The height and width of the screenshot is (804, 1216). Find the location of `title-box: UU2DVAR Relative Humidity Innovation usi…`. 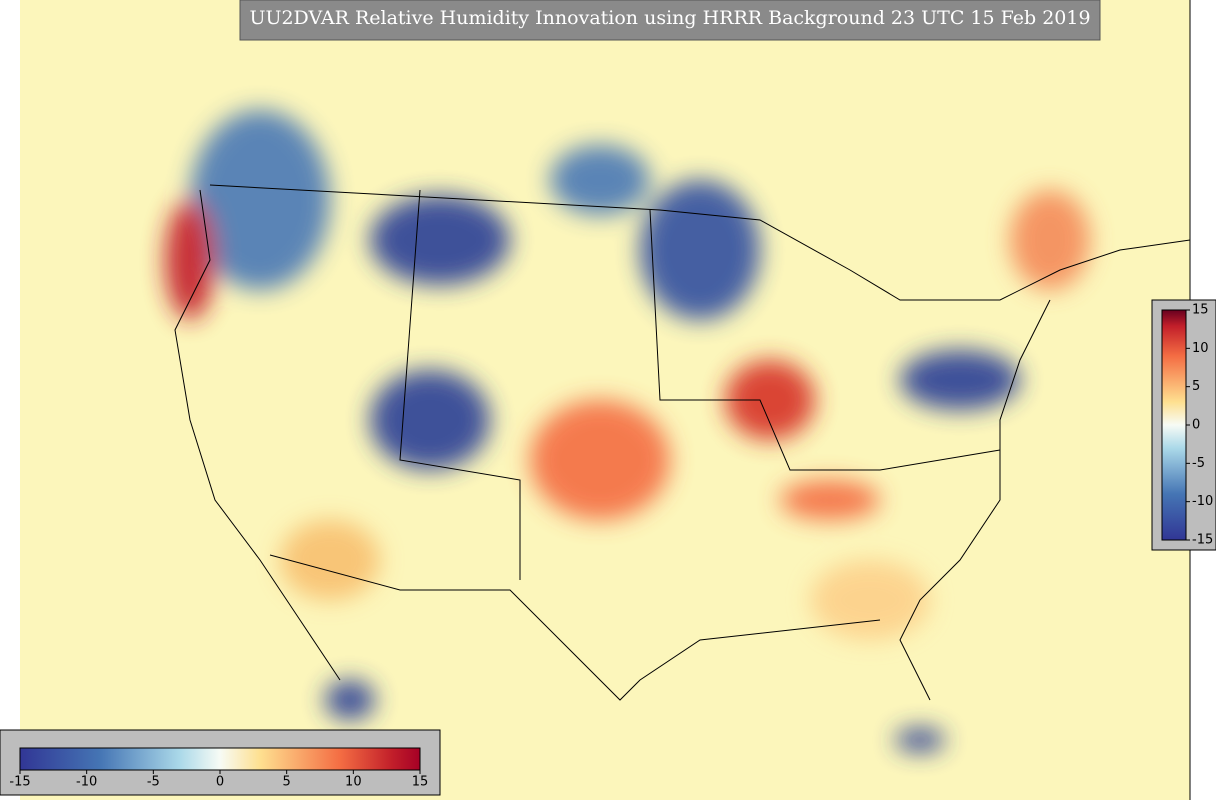

title-box: UU2DVAR Relative Humidity Innovation usi… is located at coordinates (670, 20).